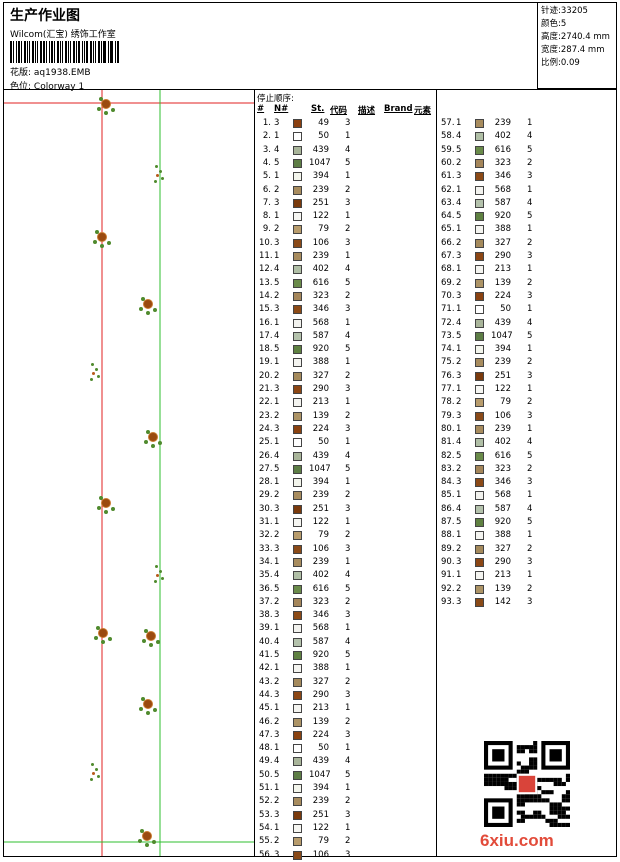 The height and width of the screenshot is (862, 620). Describe the element at coordinates (320, 415) in the screenshot. I see `row-color-code: 139` at that location.